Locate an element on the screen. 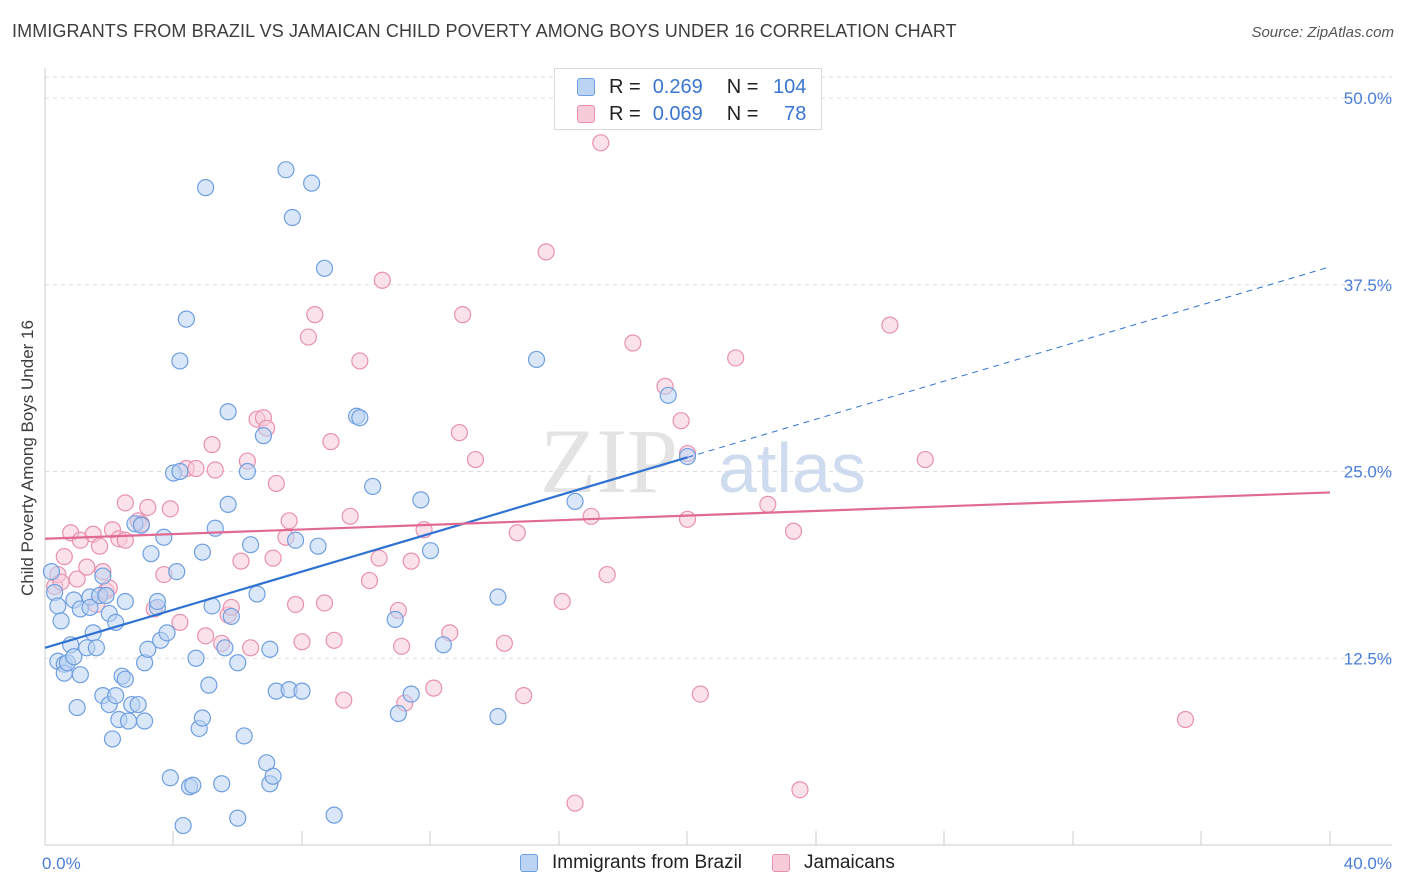 The image size is (1406, 892). watermark-zip: ZIP is located at coordinates (609, 461).